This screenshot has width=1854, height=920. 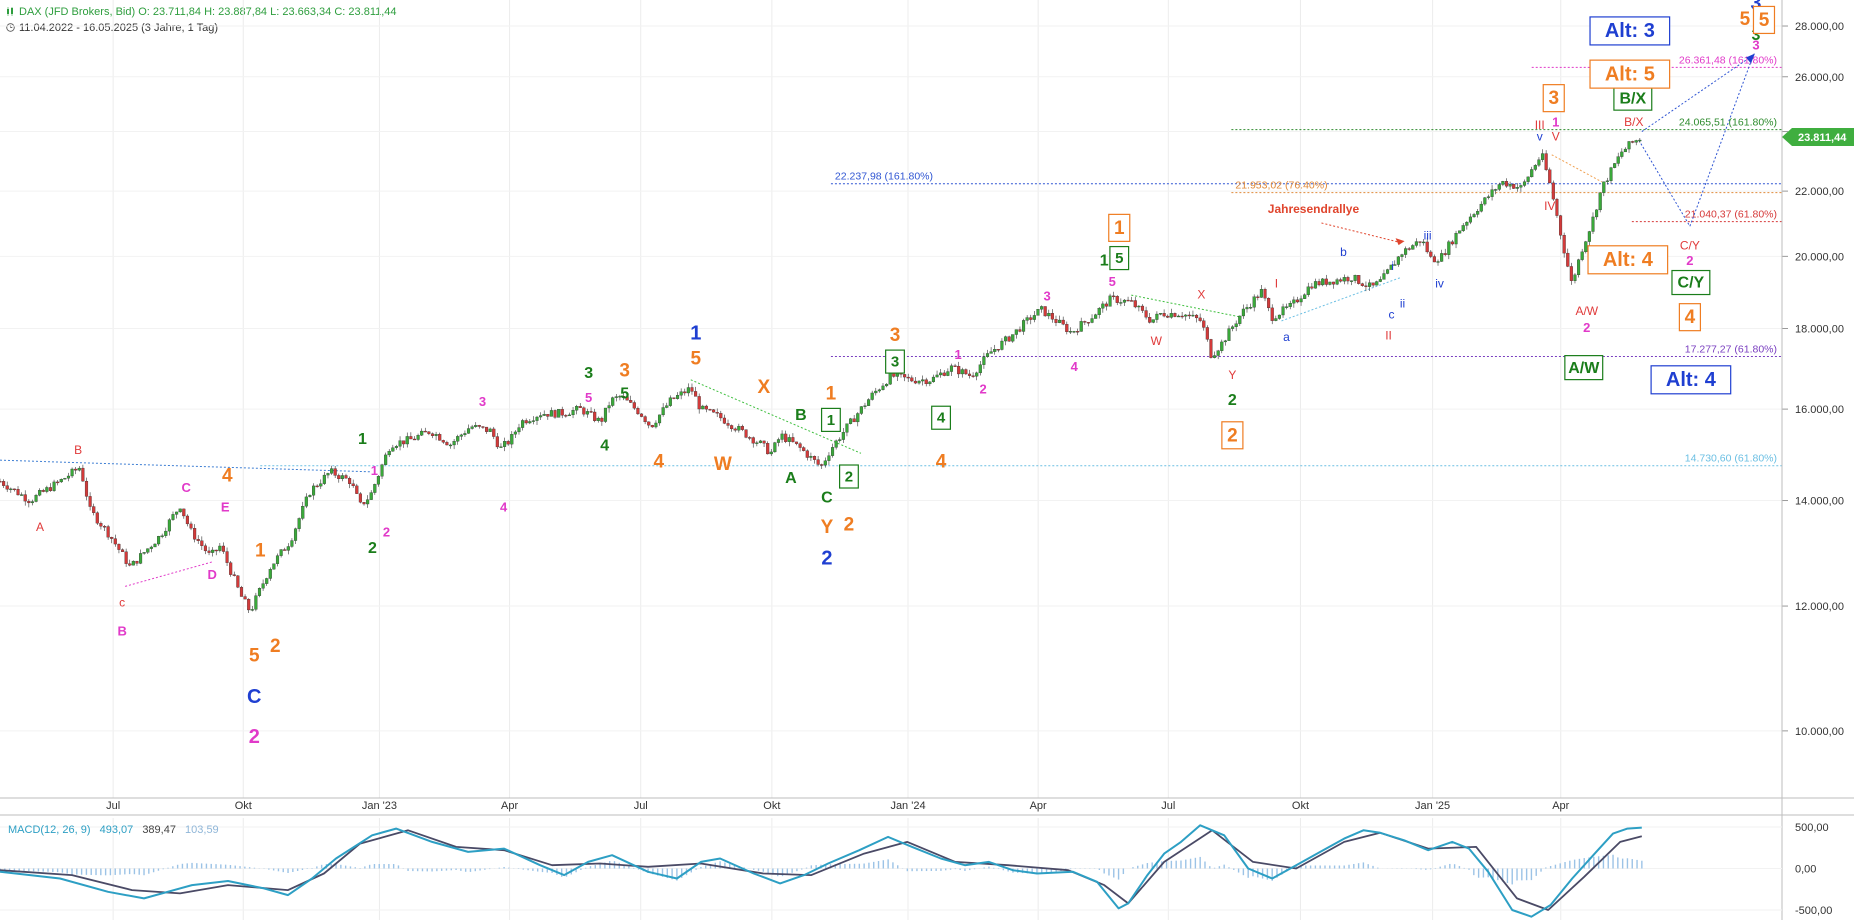 I want to click on macd-legend: MACD(12, 26, 9) 493,07 389,47 103,59, so click(x=113, y=830).